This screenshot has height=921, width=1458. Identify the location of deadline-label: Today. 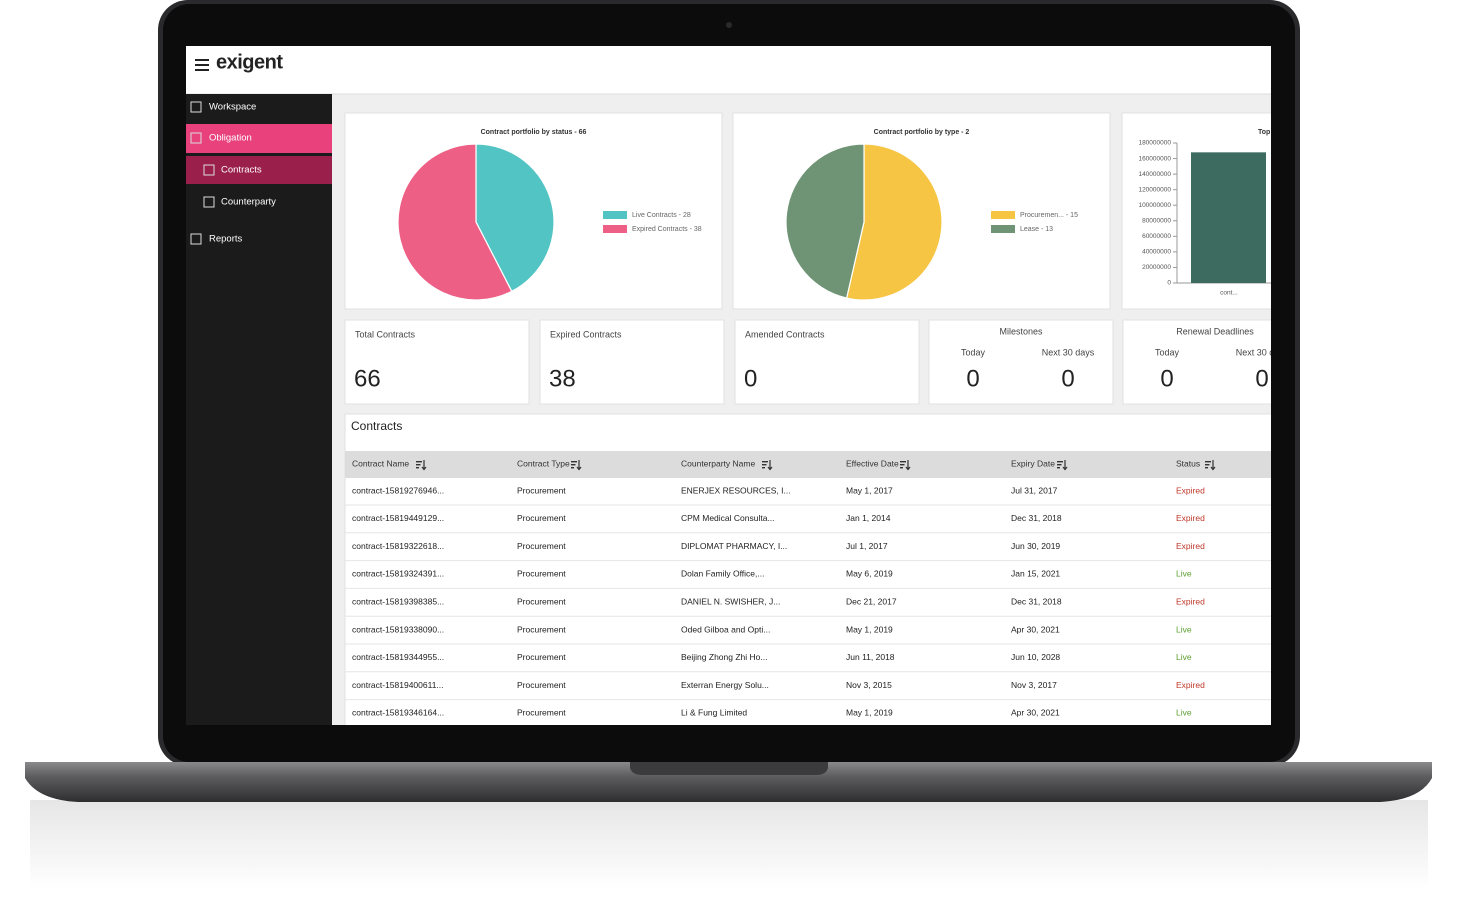
(1167, 352).